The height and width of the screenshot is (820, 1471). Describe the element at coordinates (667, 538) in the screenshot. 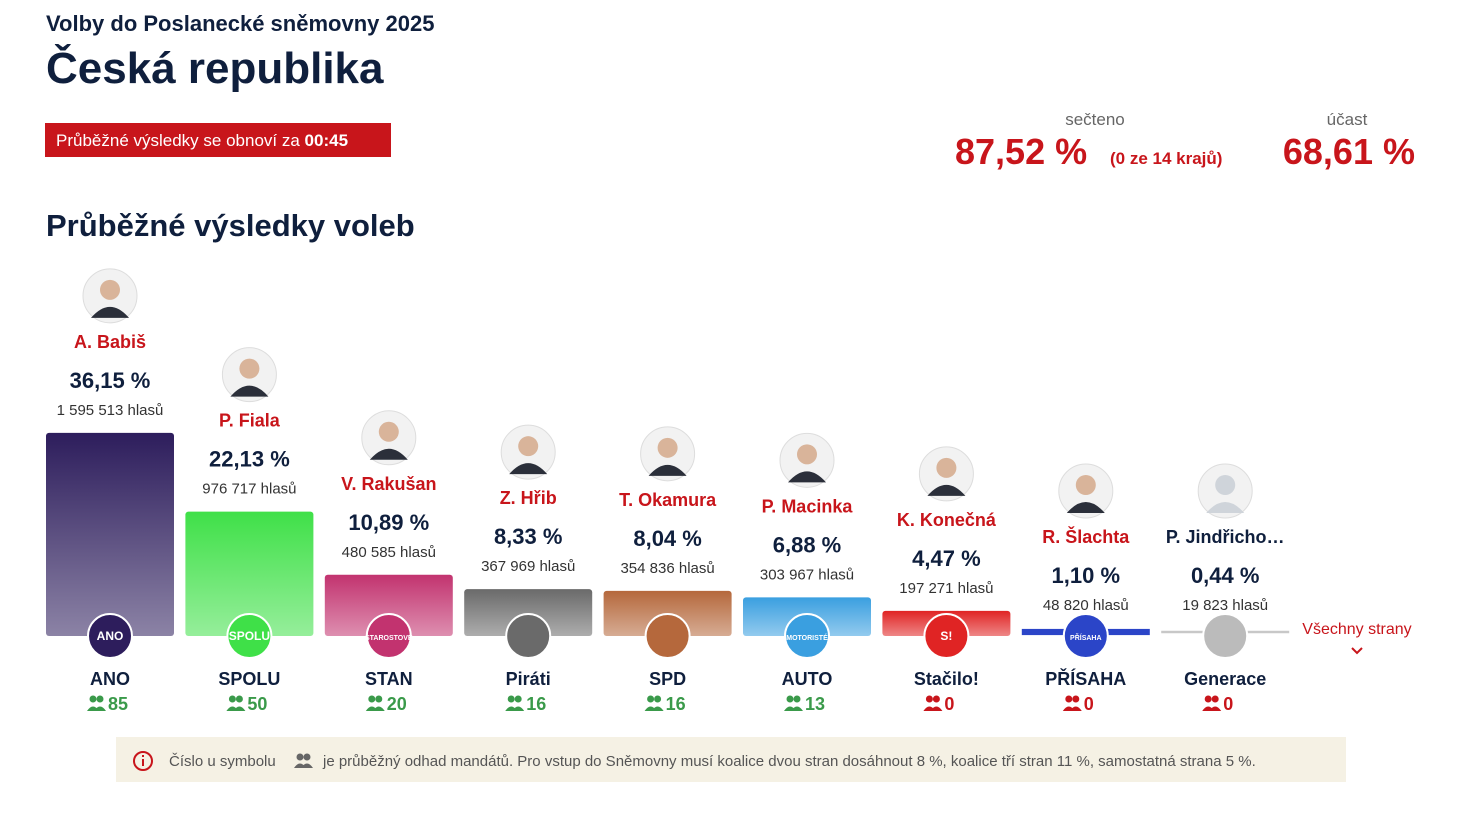

I see `value-label: 8,04 %` at that location.